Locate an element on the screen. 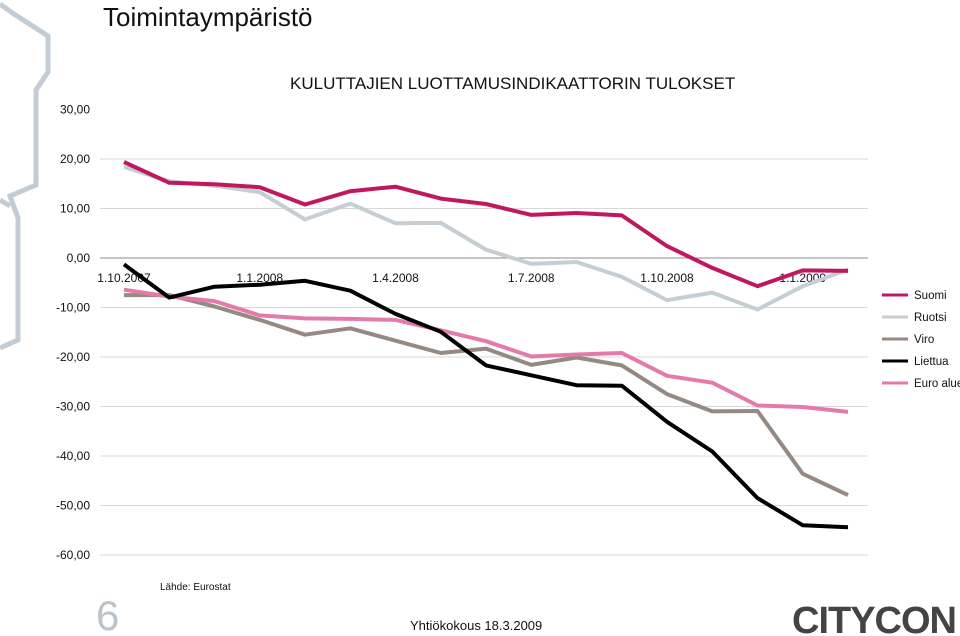  legend-label: Viro is located at coordinates (924, 340).